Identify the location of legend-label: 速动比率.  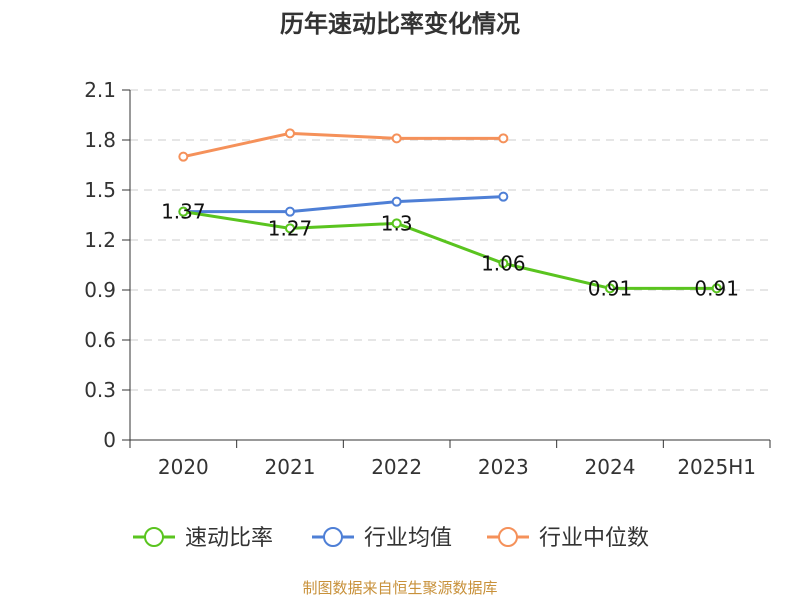
(229, 538).